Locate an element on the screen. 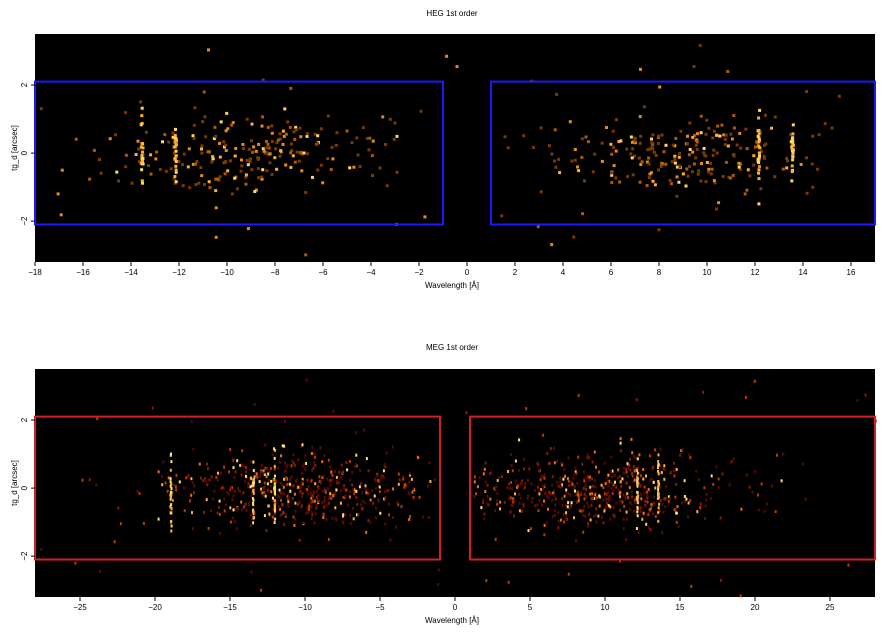 Image resolution: width=886 pixels, height=636 pixels. x-tick-label: −2 is located at coordinates (419, 272).